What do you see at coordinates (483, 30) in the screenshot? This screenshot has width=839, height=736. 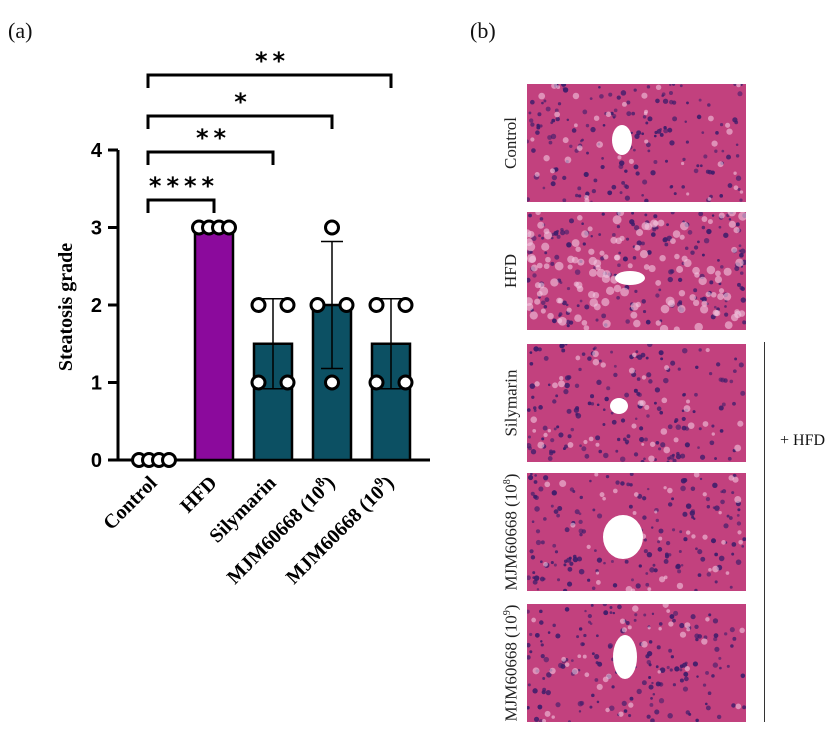 I see `panel-b-label: (b)` at bounding box center [483, 30].